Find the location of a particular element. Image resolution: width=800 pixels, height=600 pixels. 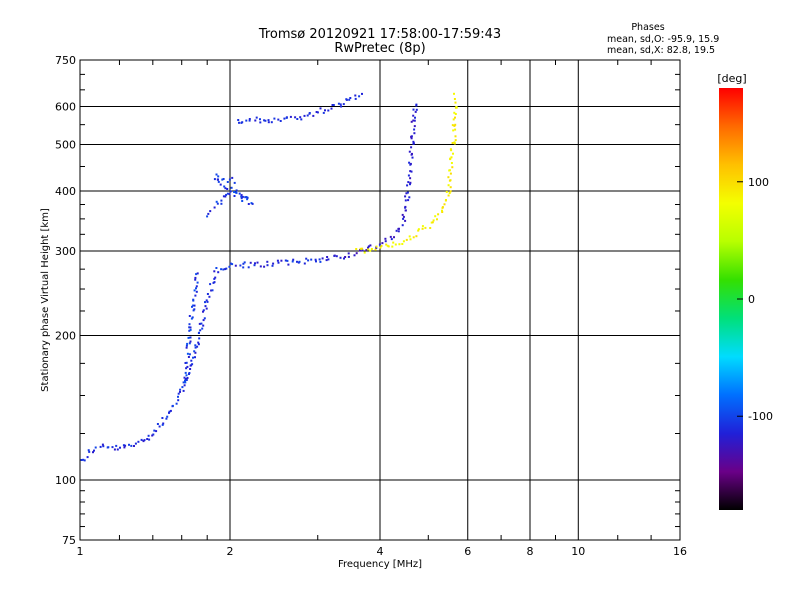

y-tick-label: 300 is located at coordinates (65, 251).